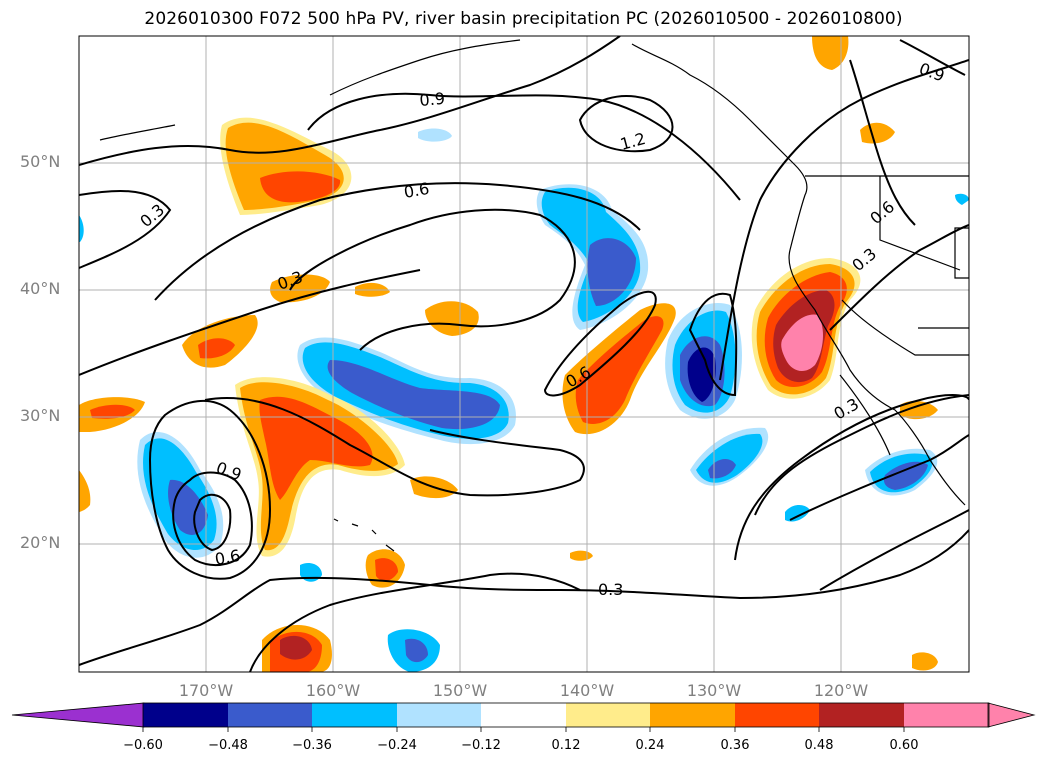 The image size is (1047, 765). Describe the element at coordinates (206, 690) in the screenshot. I see `lon-label-170w: 170°W` at that location.